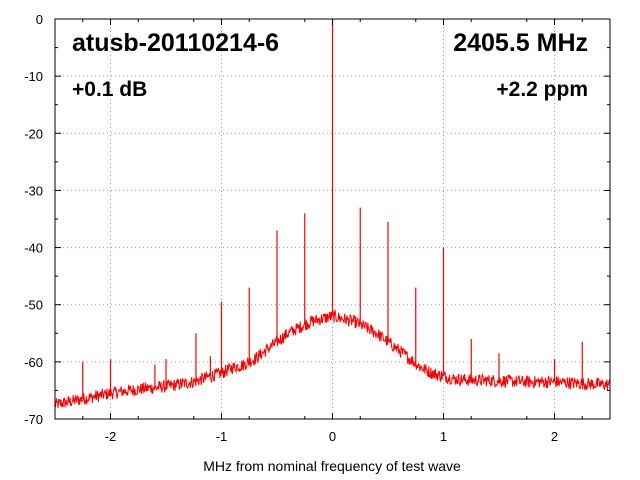  What do you see at coordinates (222, 436) in the screenshot?
I see `x-tick-label: -1` at bounding box center [222, 436].